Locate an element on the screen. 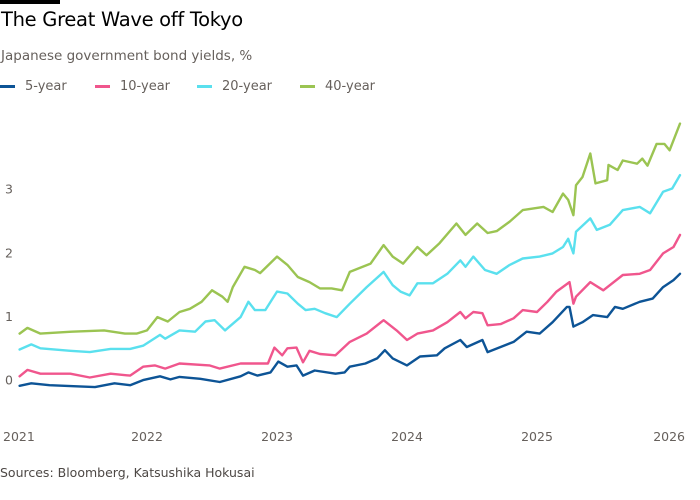 The image size is (700, 500). x-tick-label: 2025 is located at coordinates (537, 436).